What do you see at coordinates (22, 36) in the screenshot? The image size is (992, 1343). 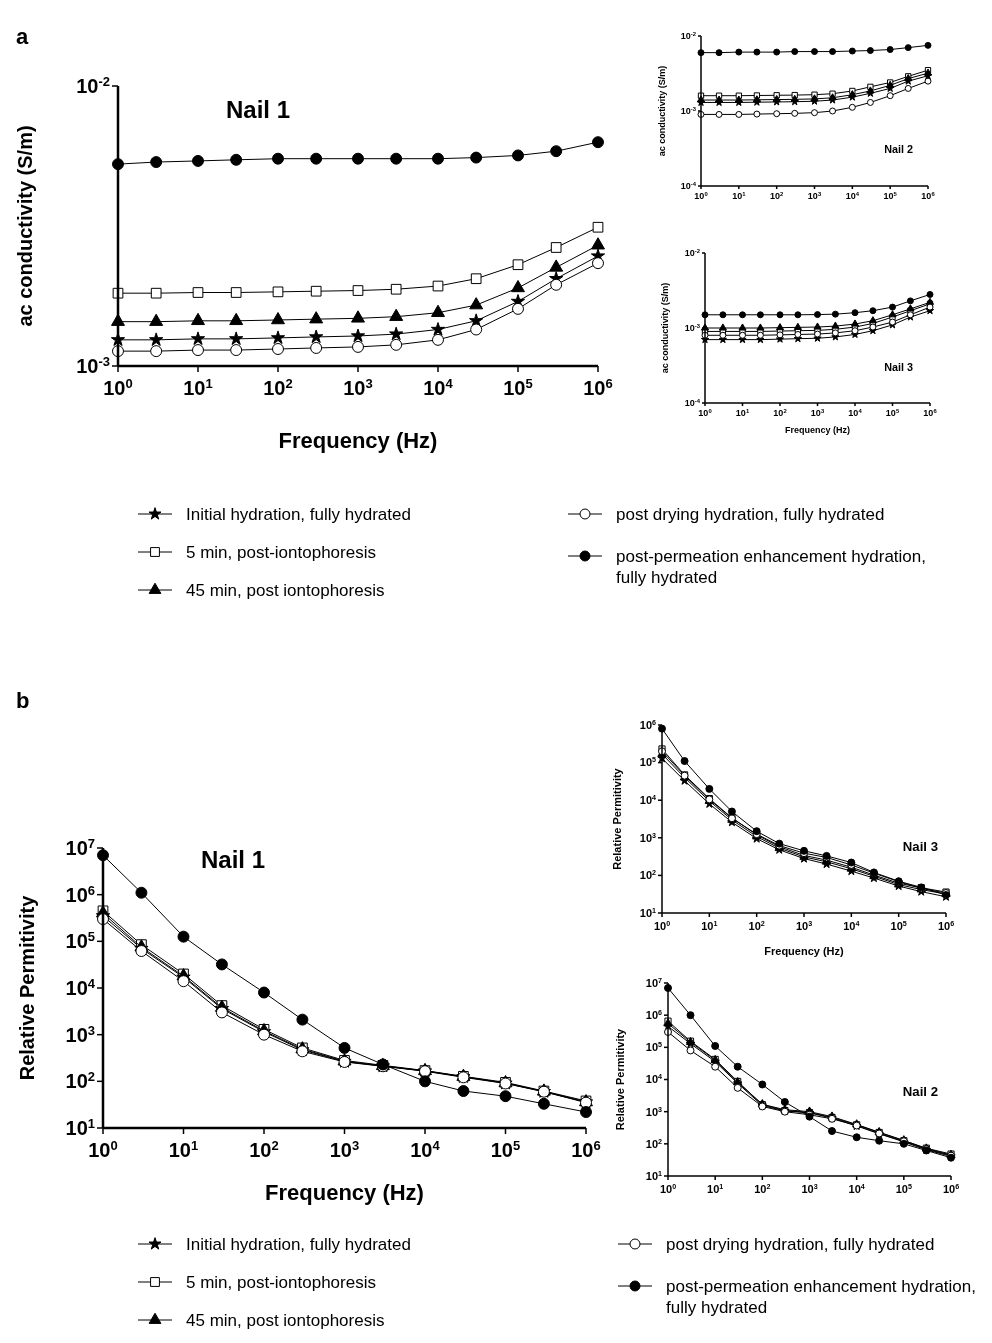 I see `text: a` at bounding box center [22, 36].